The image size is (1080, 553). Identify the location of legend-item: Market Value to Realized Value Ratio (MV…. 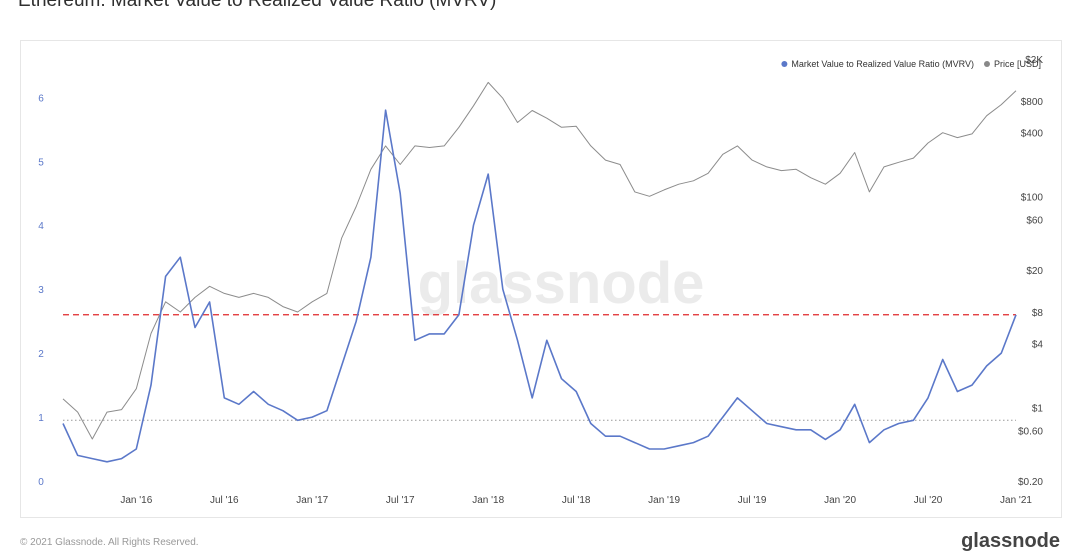
(877, 64).